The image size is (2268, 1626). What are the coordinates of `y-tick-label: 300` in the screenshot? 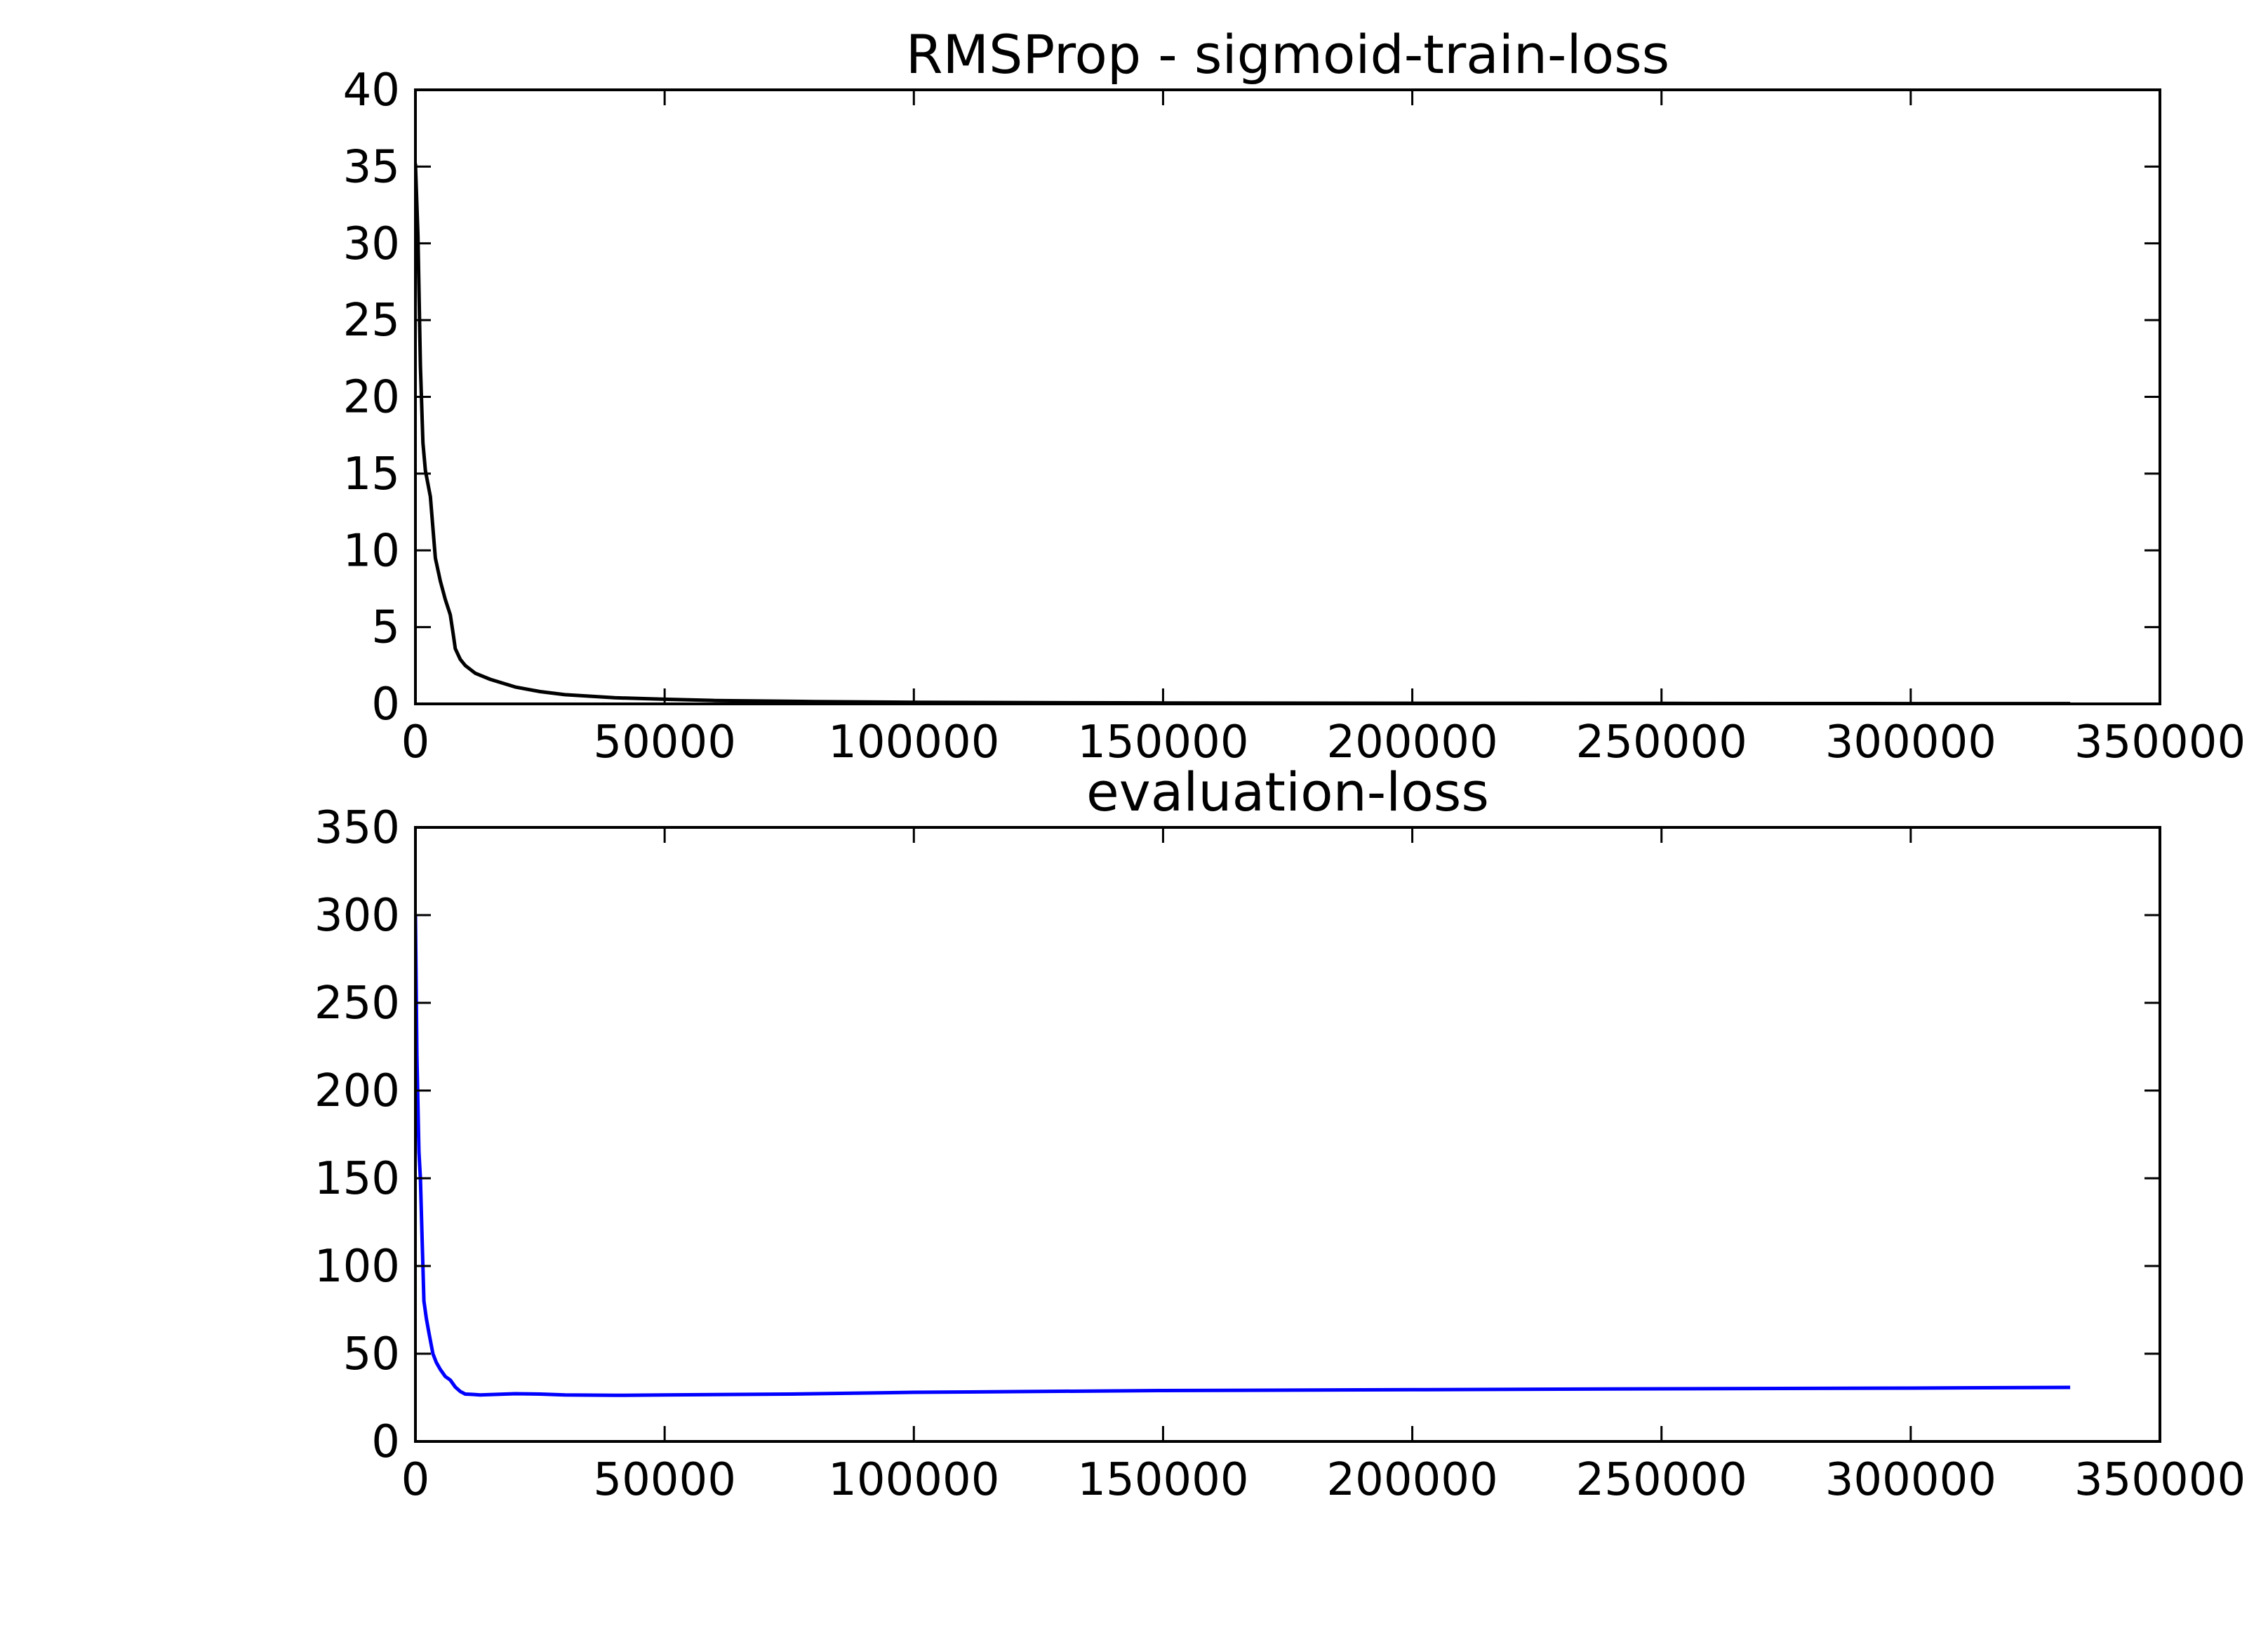 It's located at (357, 916).